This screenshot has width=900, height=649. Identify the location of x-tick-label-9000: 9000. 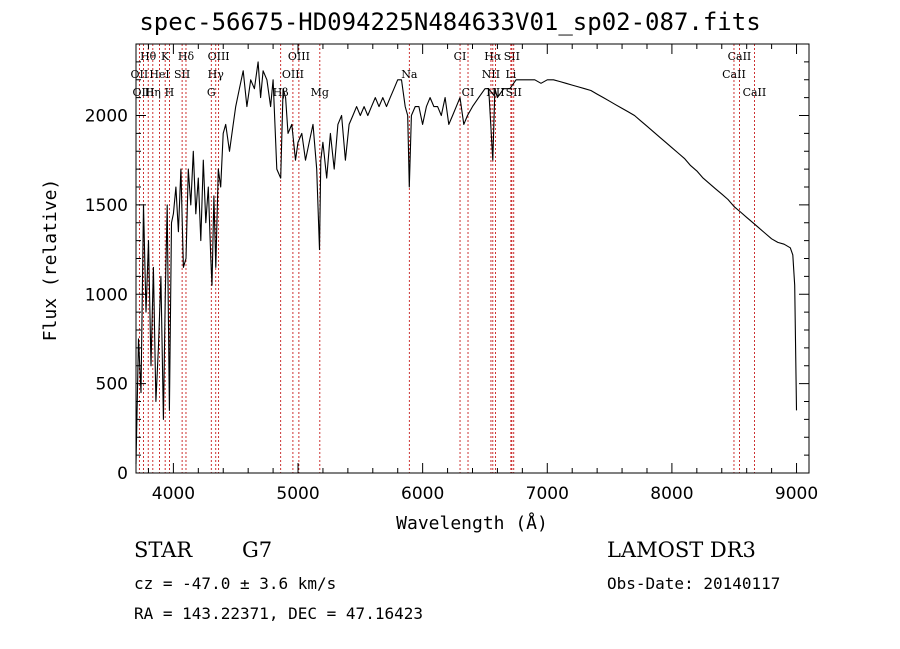
(796, 494).